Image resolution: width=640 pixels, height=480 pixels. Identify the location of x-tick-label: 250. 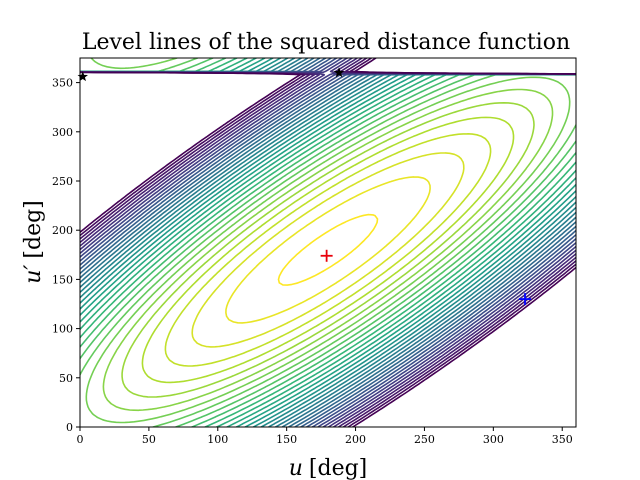
(424, 439).